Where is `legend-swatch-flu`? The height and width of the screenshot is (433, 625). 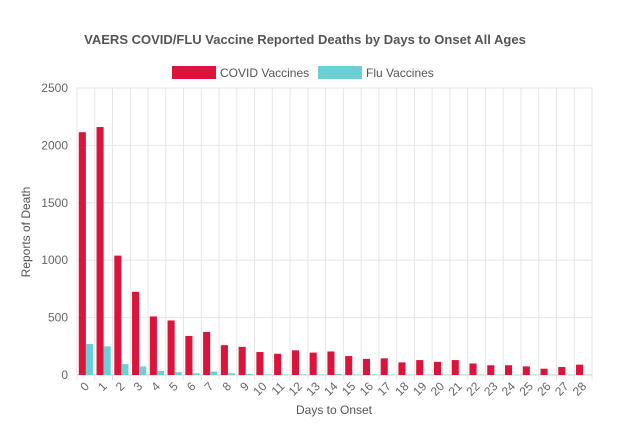
legend-swatch-flu is located at coordinates (340, 72).